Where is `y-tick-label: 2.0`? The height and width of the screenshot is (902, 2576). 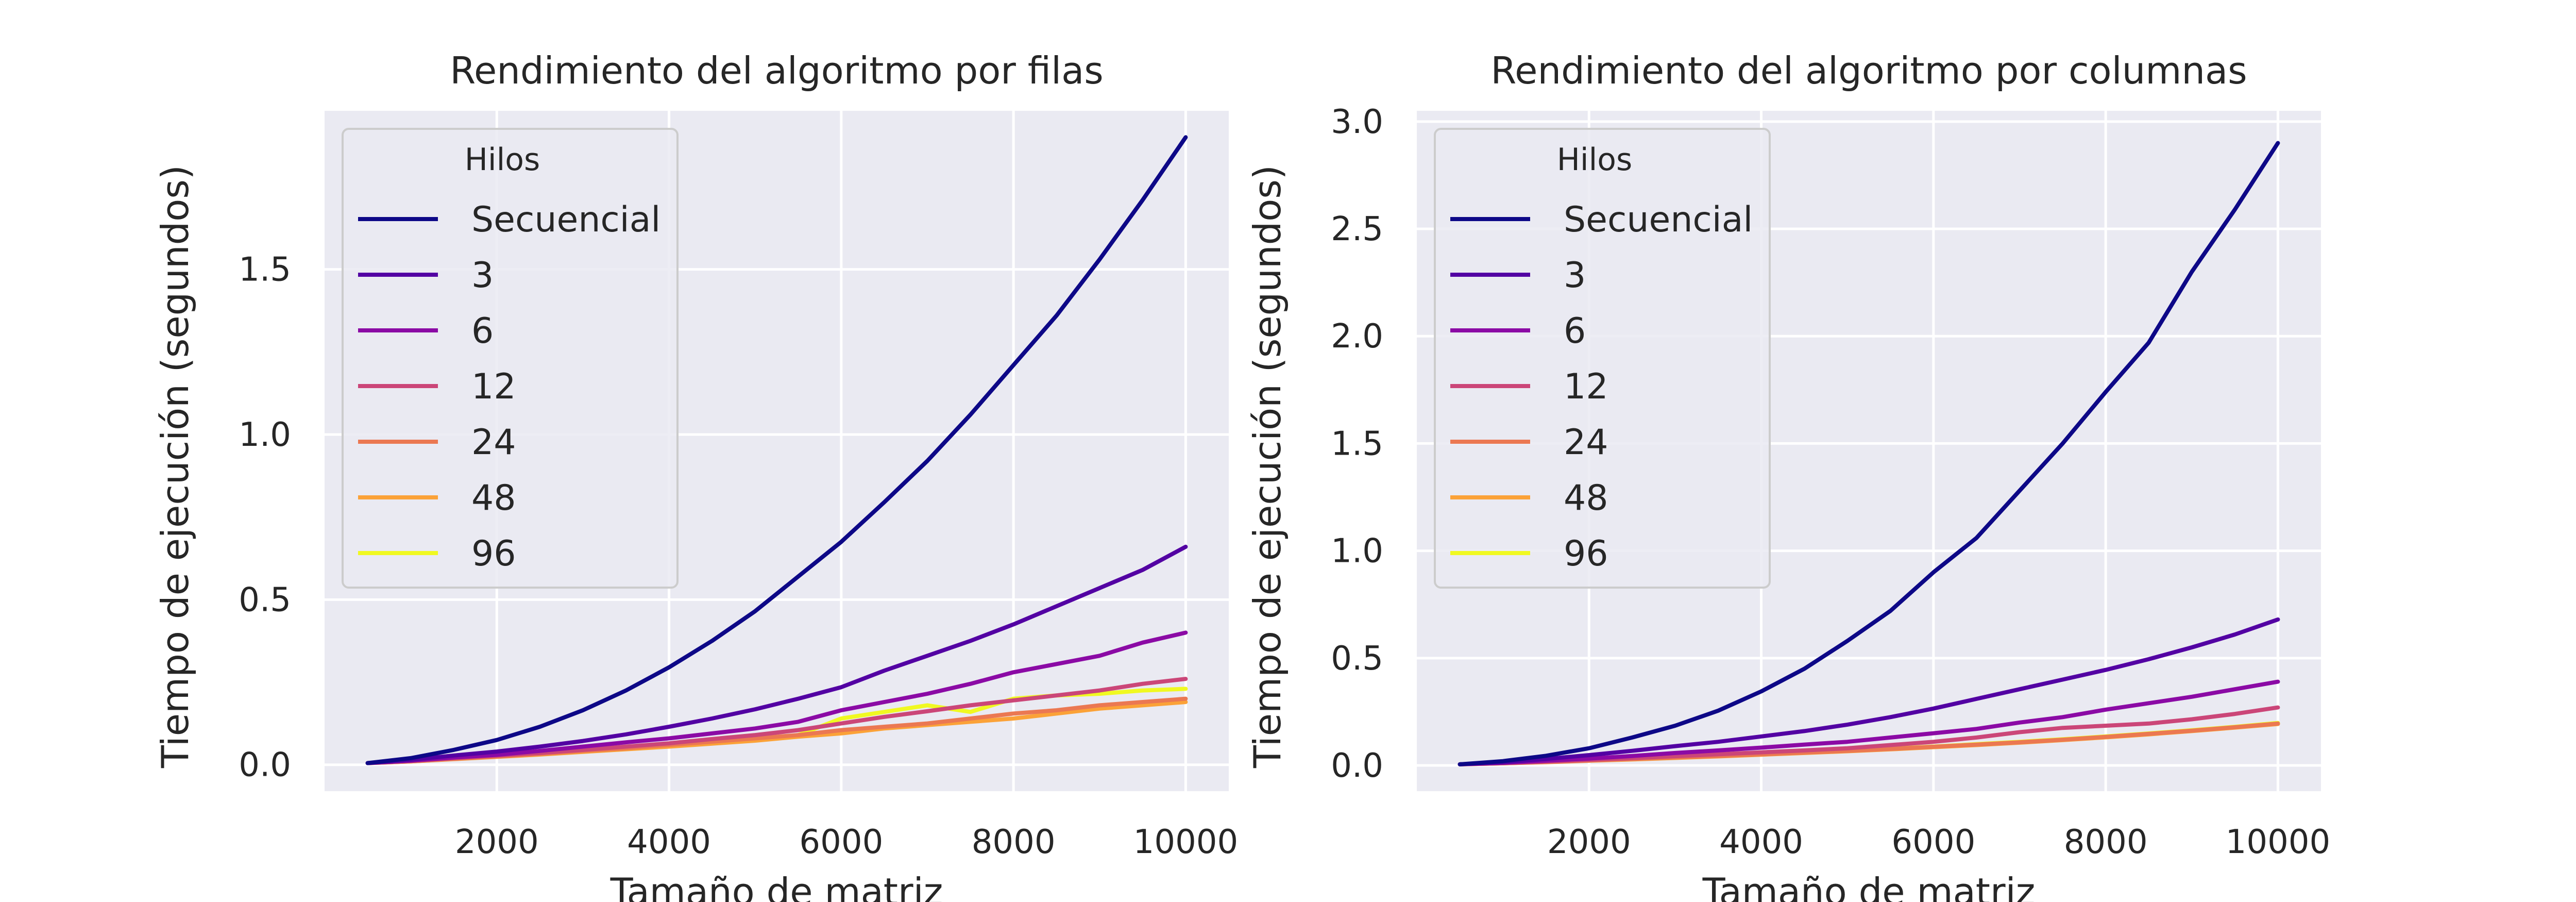
y-tick-label: 2.0 is located at coordinates (1357, 337).